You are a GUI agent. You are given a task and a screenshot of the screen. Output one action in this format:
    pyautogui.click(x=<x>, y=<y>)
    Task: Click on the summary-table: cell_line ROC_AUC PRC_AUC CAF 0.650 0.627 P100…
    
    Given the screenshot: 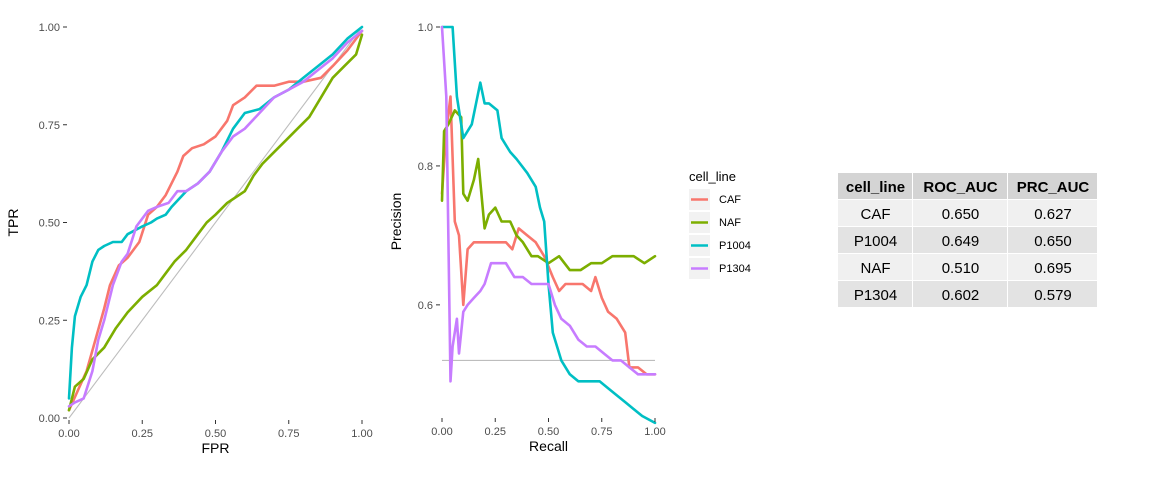 What is the action you would take?
    pyautogui.click(x=967, y=240)
    